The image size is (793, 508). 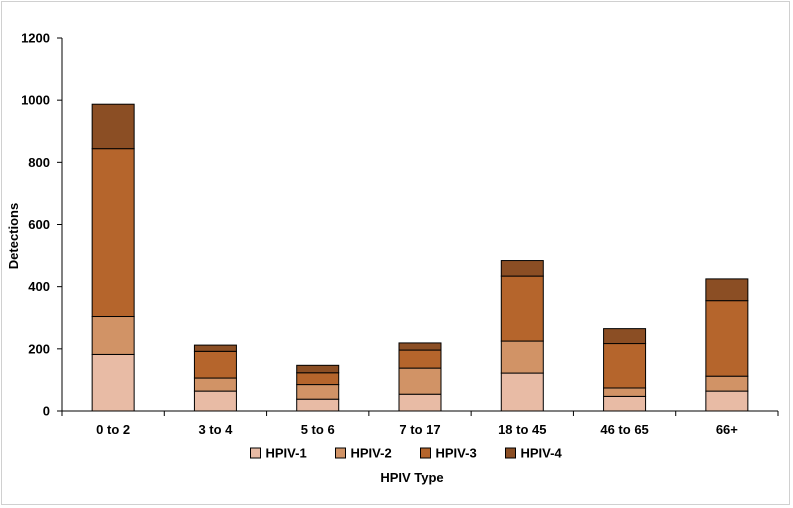 I want to click on legend-label-hpiv-1: HPIV-1, so click(x=286, y=453).